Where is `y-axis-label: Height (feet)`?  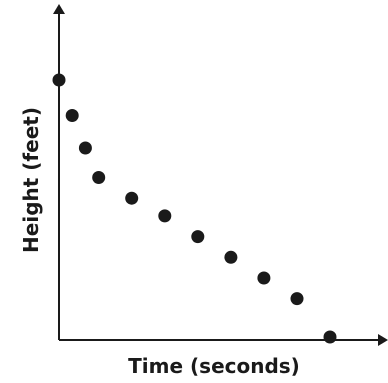
y-axis-label: Height (feet) is located at coordinates (31, 180).